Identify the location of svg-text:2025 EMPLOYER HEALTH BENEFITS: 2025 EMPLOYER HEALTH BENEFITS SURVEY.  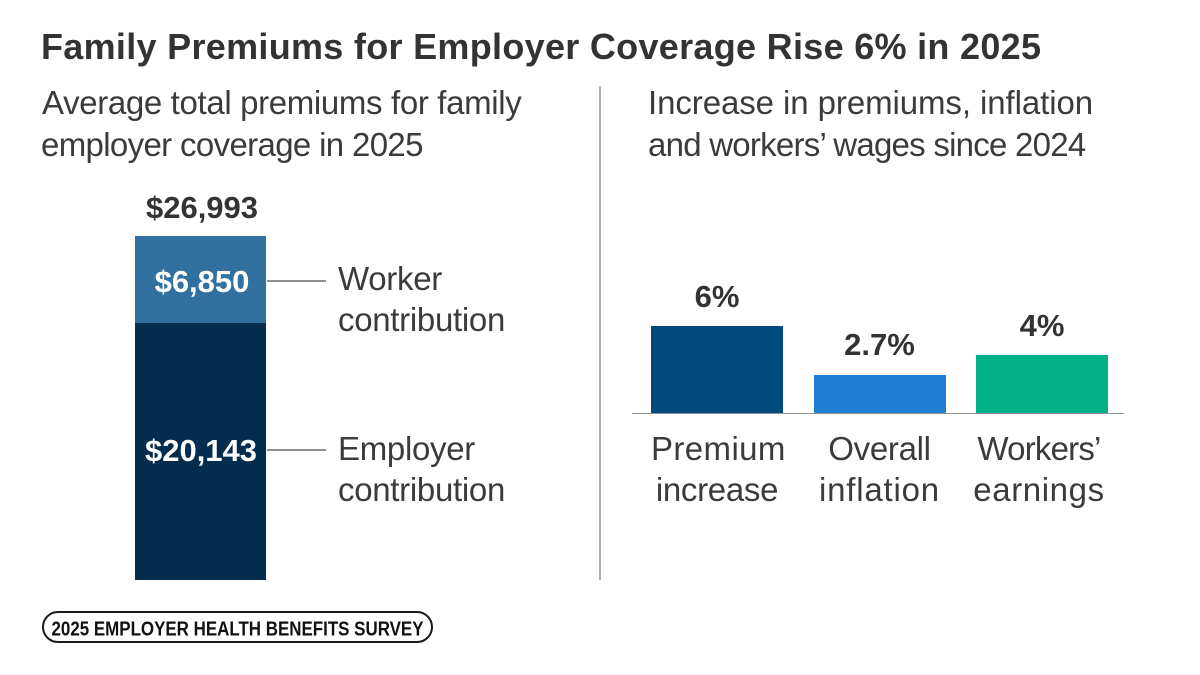
(238, 628).